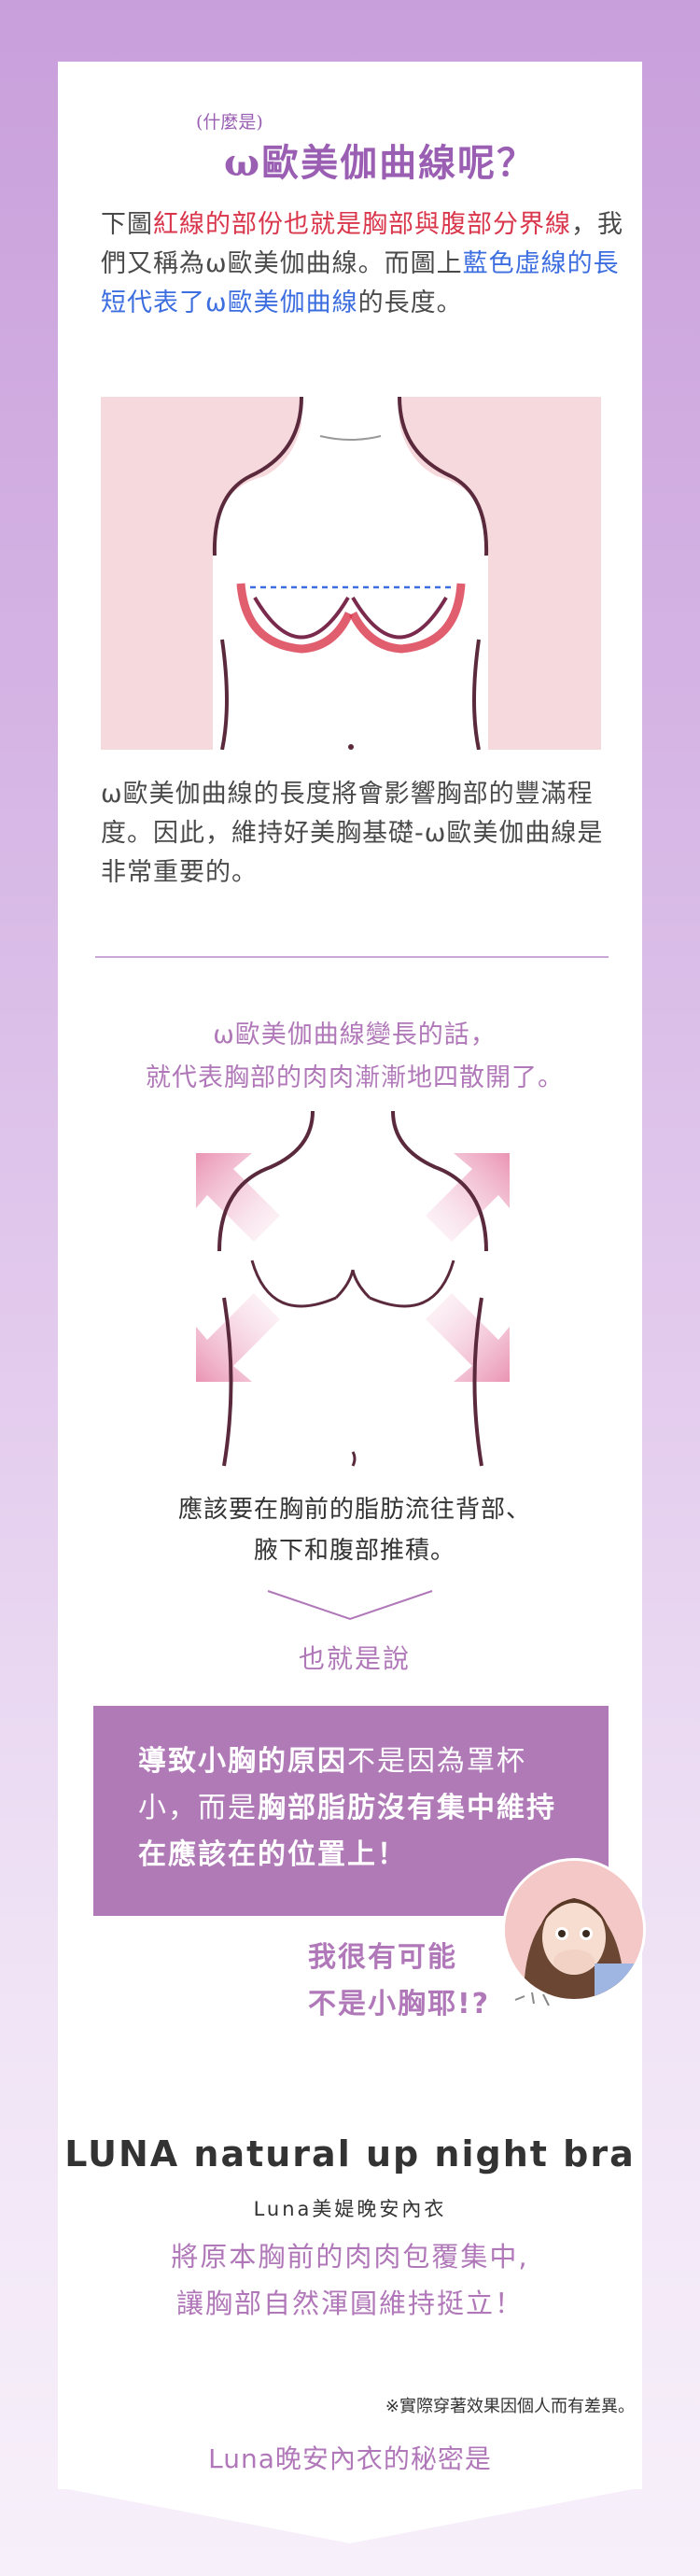 This screenshot has width=700, height=2576. I want to click on arrow-top-right-icon, so click(470, 1198).